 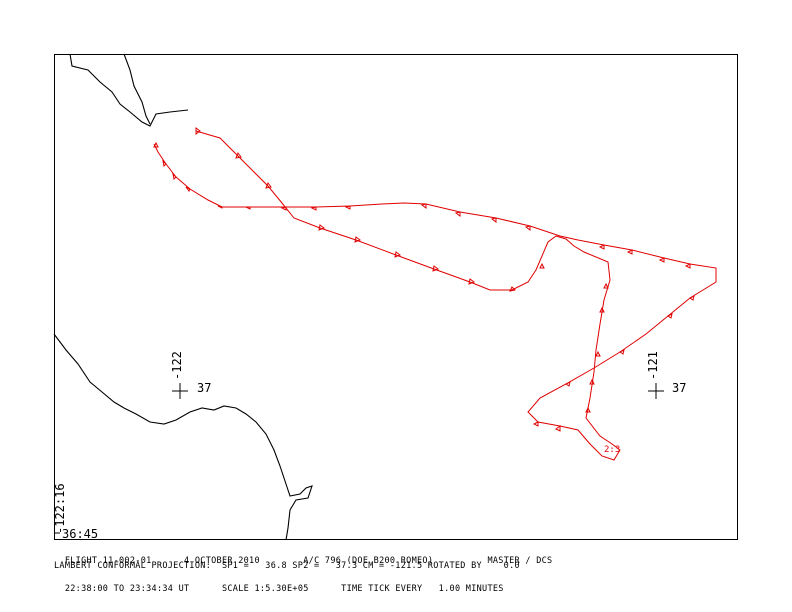 What do you see at coordinates (108, 561) in the screenshot?
I see `flight-id: FLIGHT 11-002-01` at bounding box center [108, 561].